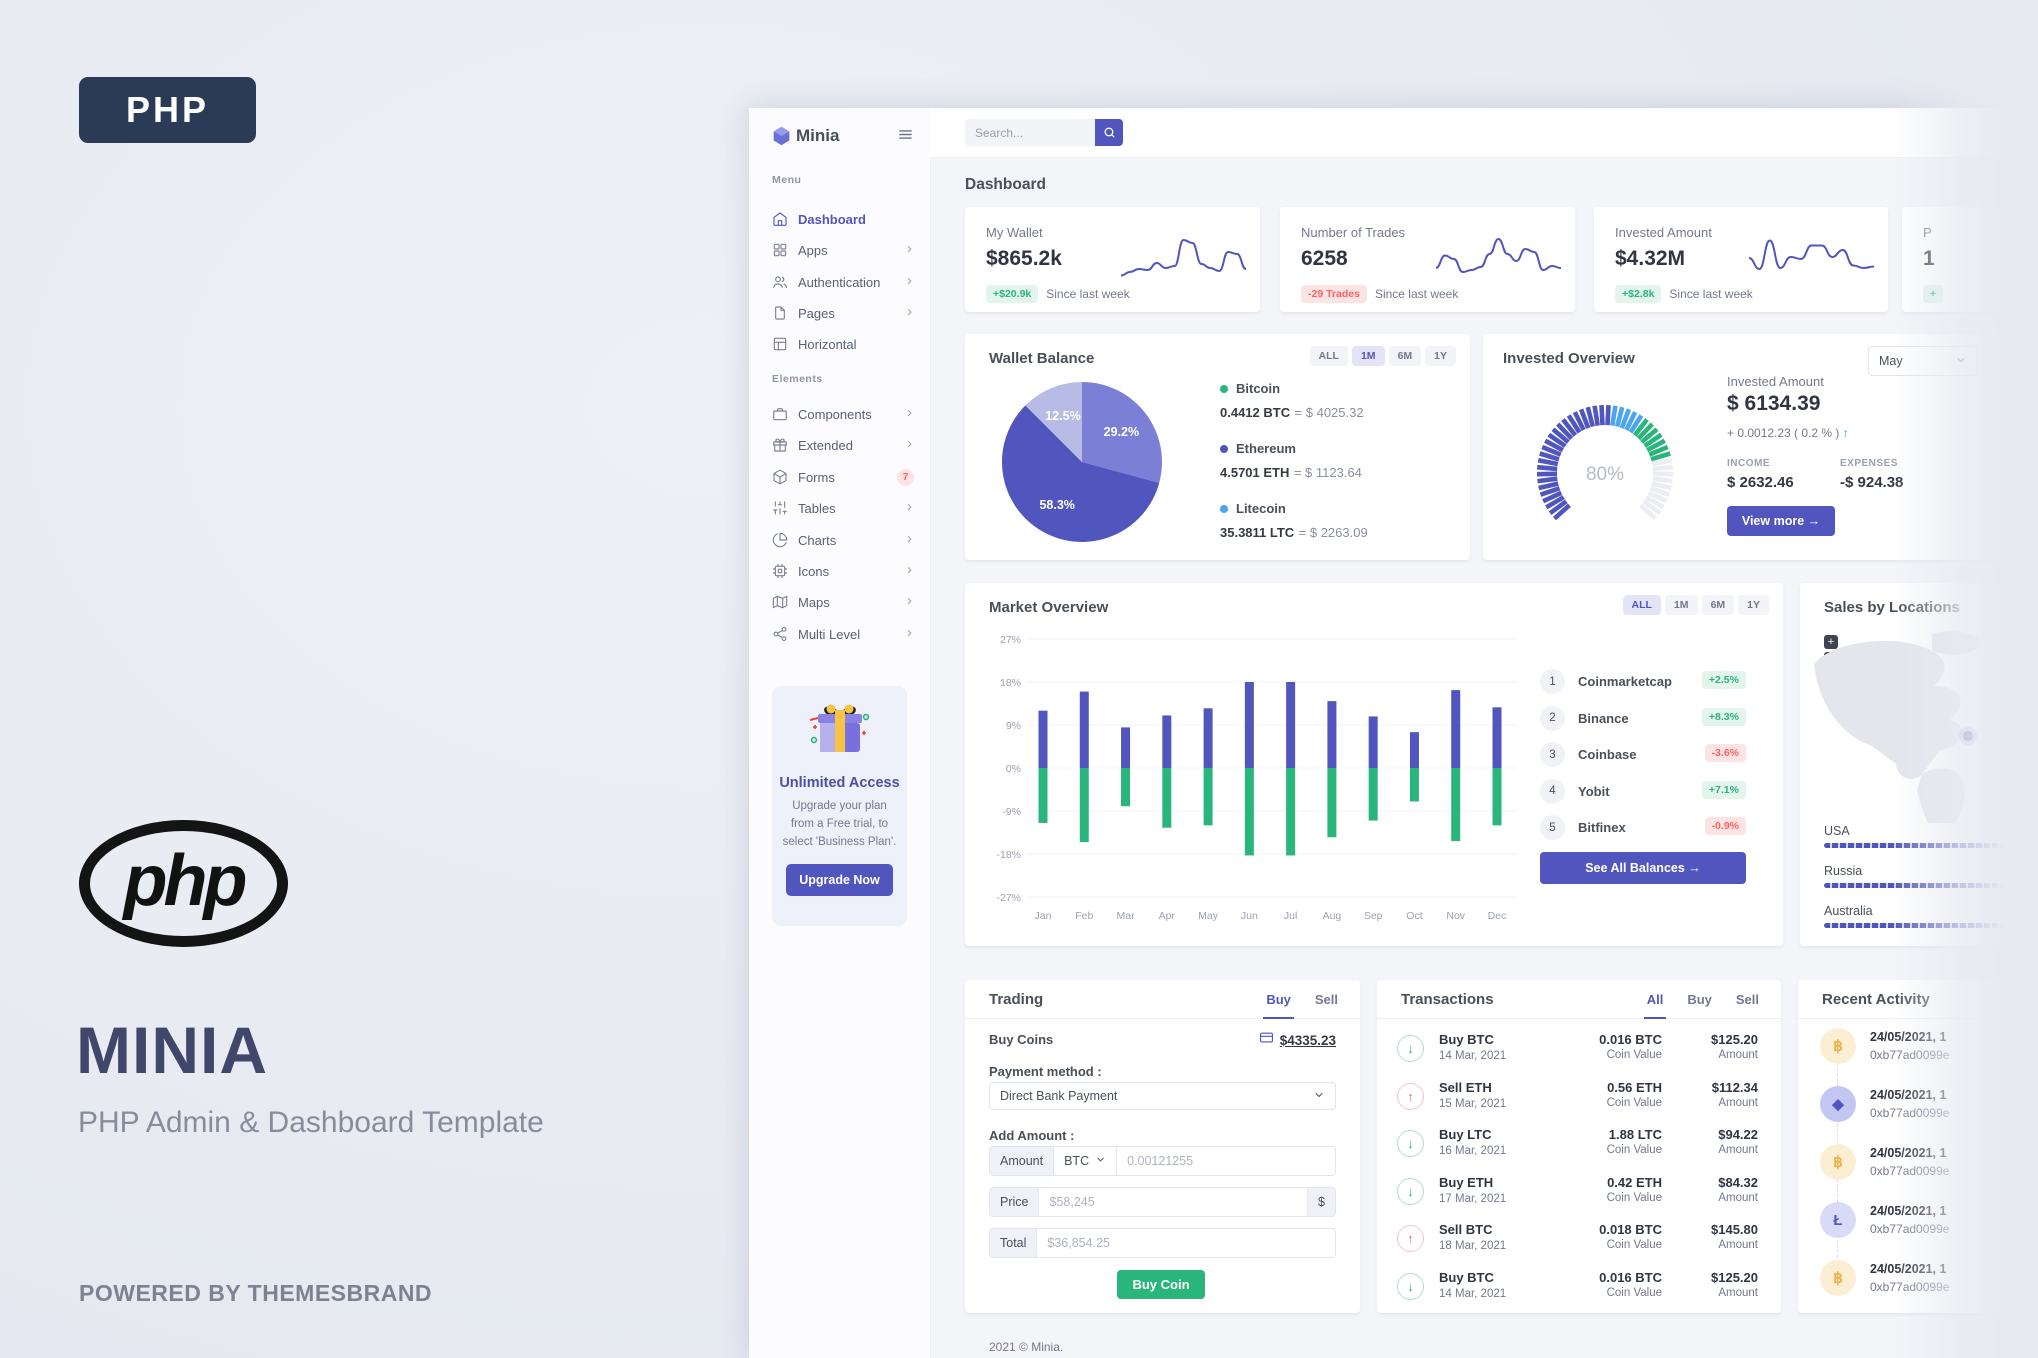 The width and height of the screenshot is (2038, 1358). Describe the element at coordinates (839, 445) in the screenshot. I see `sidebar-item-extended: Extended ›` at that location.